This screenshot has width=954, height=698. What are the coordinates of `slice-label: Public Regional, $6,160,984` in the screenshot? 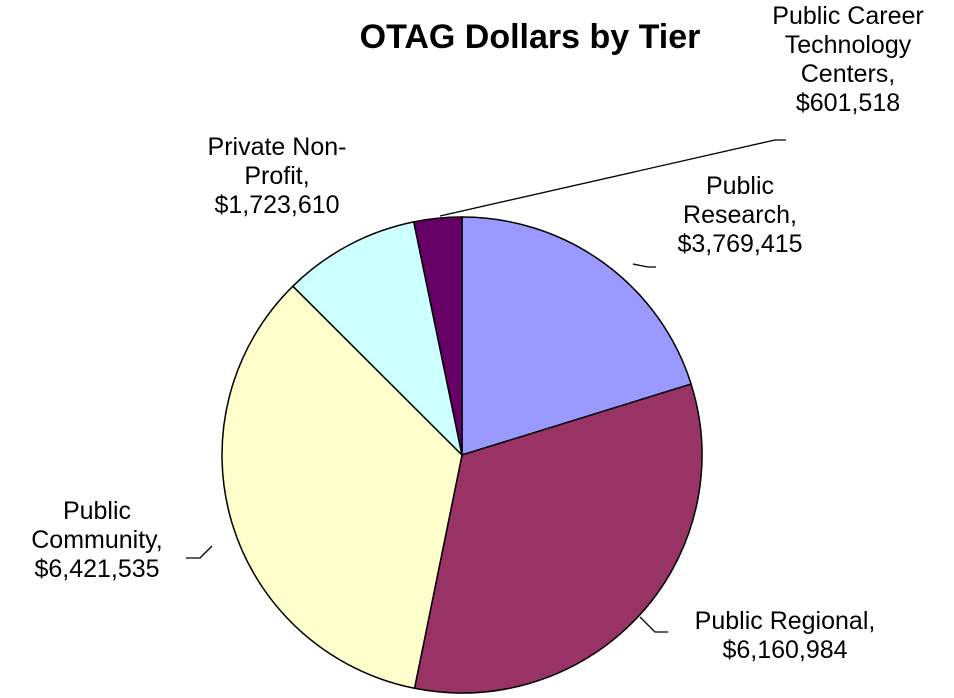 It's located at (785, 636).